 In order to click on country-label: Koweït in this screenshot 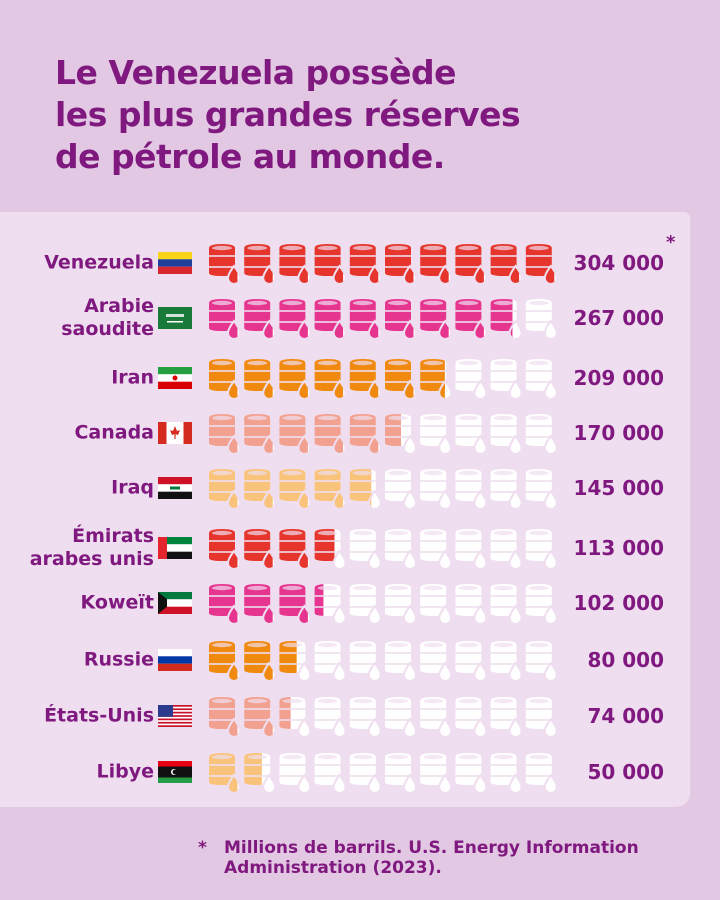, I will do `click(117, 603)`.